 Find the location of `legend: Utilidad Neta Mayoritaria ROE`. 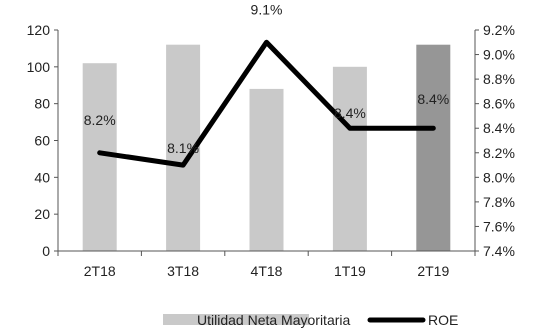

legend: Utilidad Neta Mayoritaria ROE is located at coordinates (310, 320).